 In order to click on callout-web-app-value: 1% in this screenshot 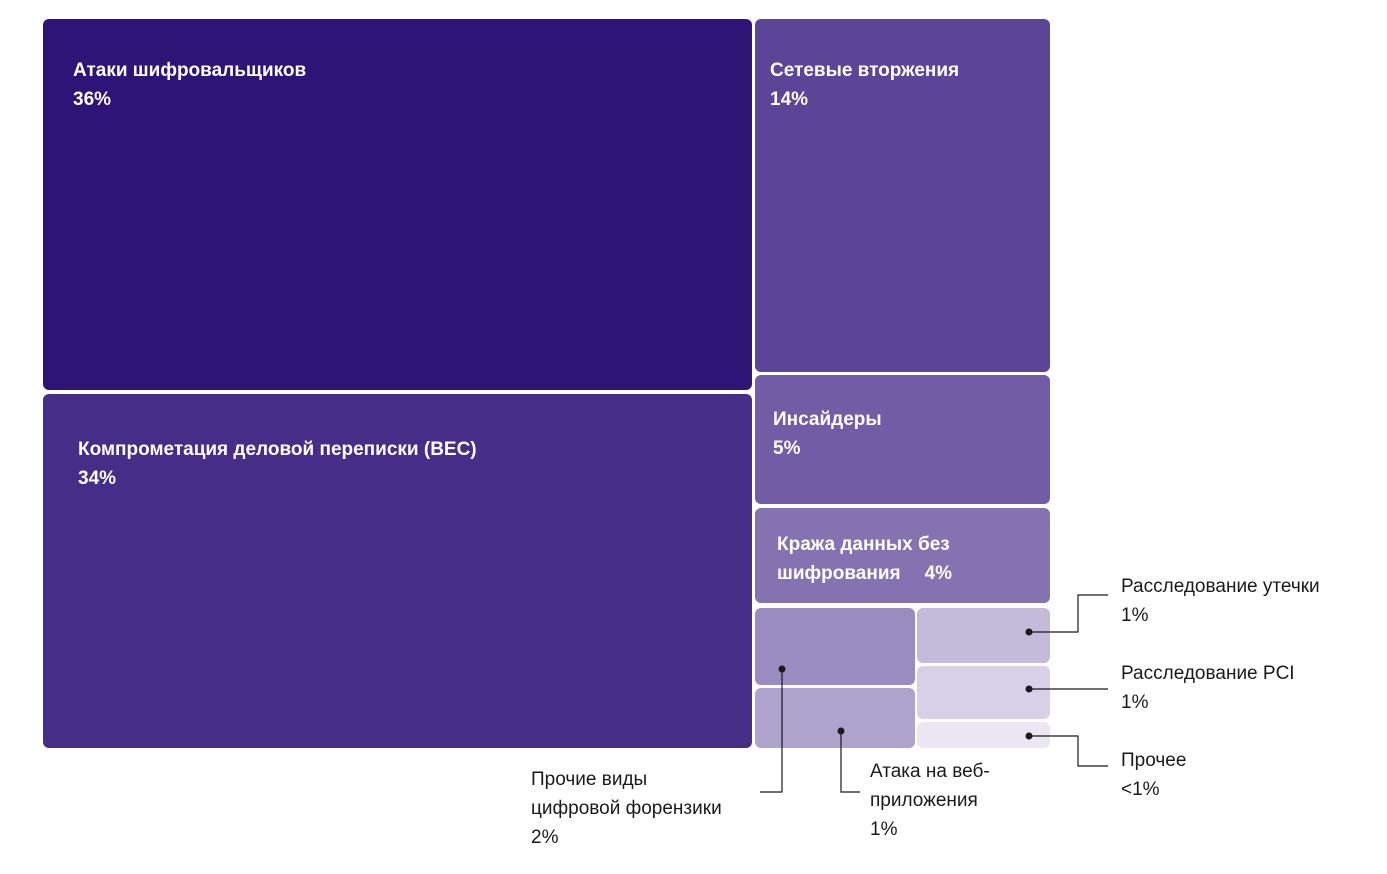, I will do `click(884, 829)`.